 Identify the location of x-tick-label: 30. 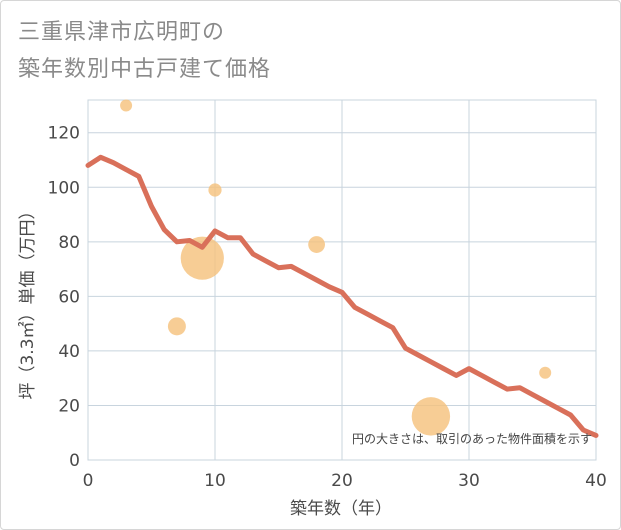
(469, 481).